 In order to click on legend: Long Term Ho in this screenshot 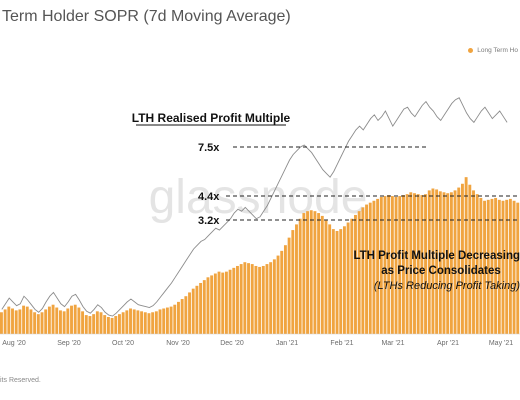, I will do `click(493, 50)`.